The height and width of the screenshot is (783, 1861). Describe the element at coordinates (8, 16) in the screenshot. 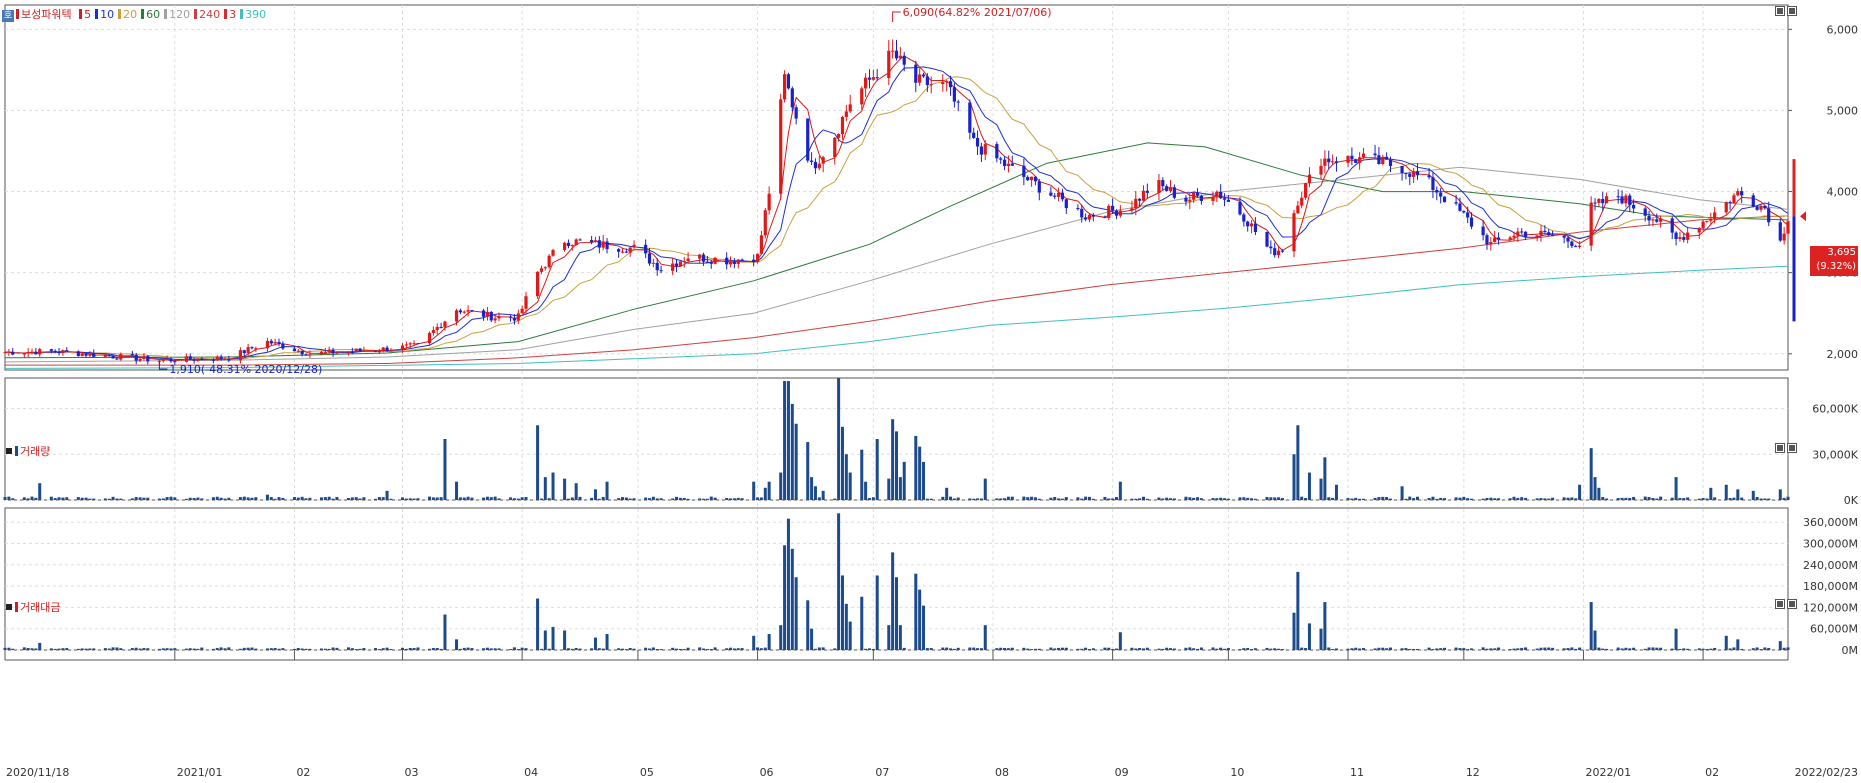

I see `chart-mode-icon: 호` at that location.